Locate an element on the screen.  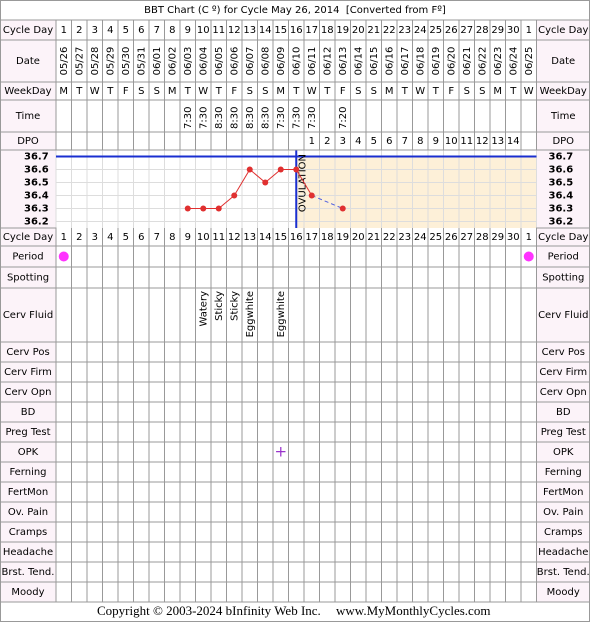
cell-text: 05/29 is located at coordinates (110, 61).